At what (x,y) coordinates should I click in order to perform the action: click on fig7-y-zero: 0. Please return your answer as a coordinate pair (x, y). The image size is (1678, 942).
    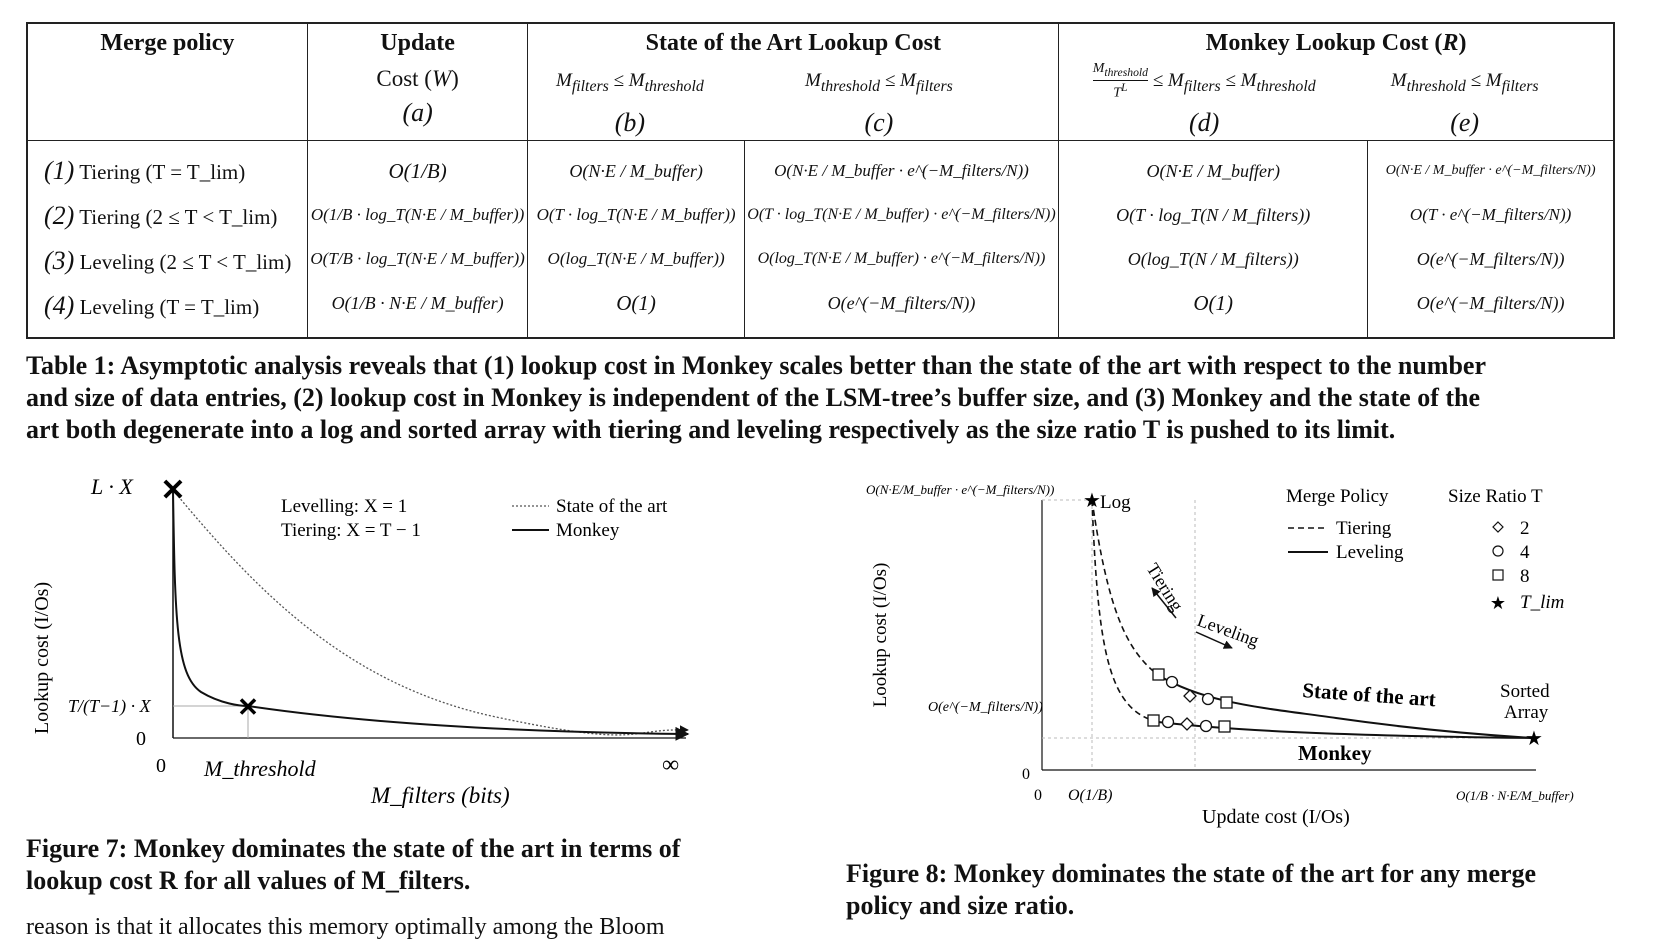
    Looking at the image, I should click on (141, 739).